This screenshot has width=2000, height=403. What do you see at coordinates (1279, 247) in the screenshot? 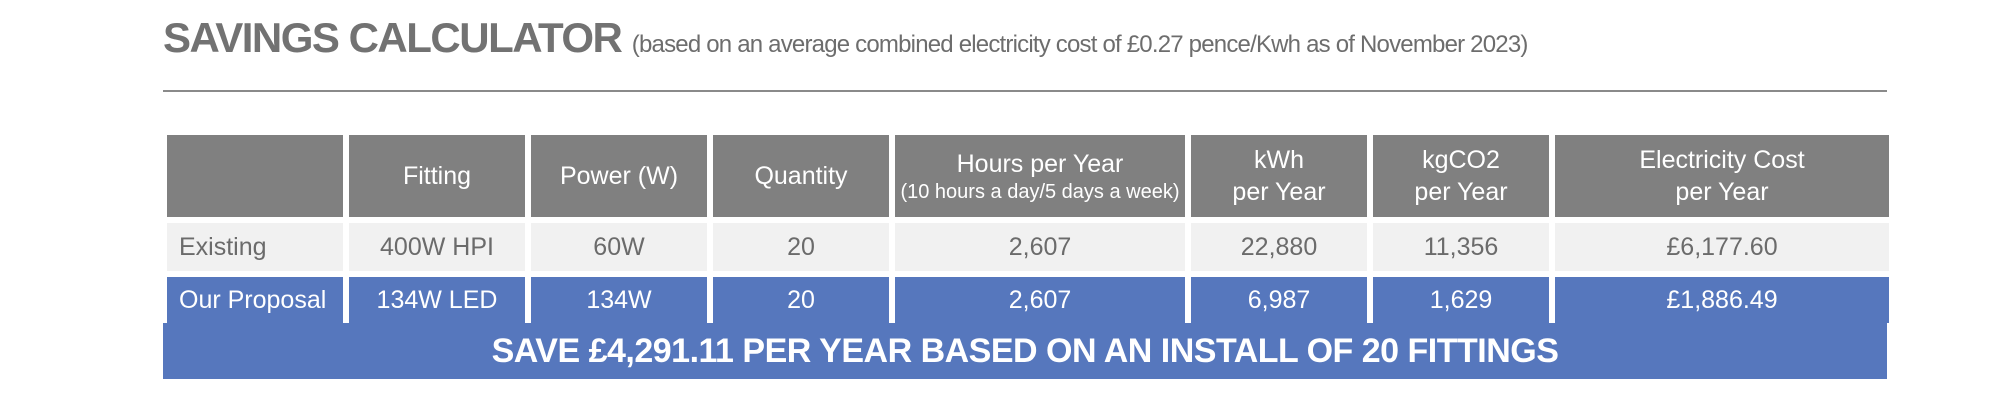
I see `cell-kwh: 22,880` at bounding box center [1279, 247].